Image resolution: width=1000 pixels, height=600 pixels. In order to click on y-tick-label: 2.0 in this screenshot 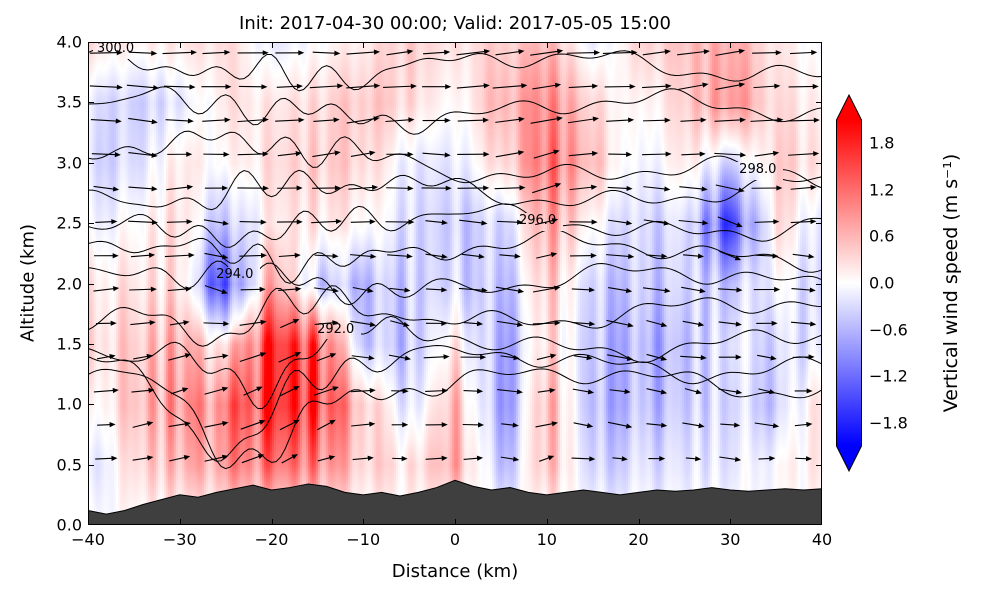, I will do `click(69, 283)`.